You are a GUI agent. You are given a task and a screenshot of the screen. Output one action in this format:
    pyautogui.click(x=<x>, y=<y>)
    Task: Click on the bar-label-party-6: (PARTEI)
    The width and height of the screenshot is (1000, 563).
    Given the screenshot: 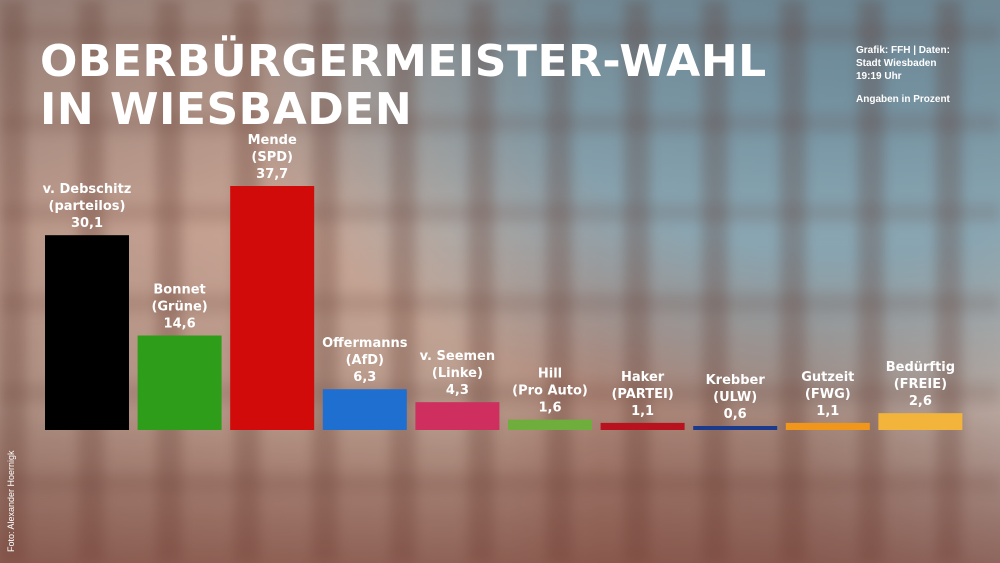 What is the action you would take?
    pyautogui.click(x=642, y=394)
    